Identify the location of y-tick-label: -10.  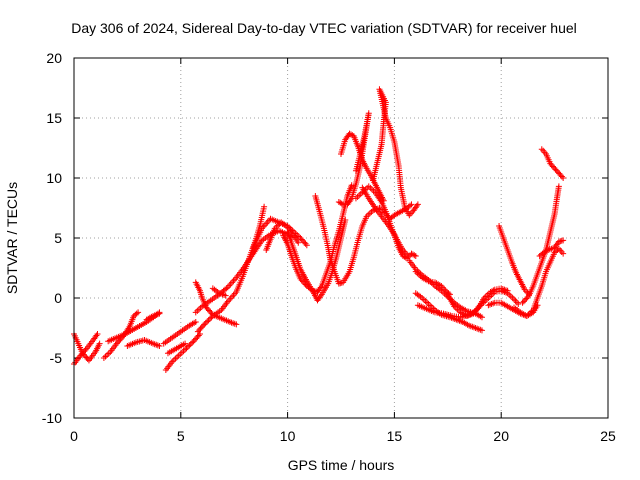
(52, 418).